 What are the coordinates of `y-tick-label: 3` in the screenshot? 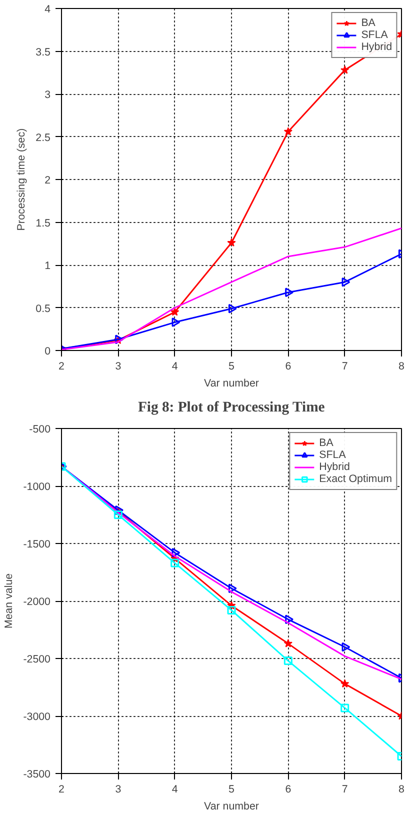 It's located at (47, 95).